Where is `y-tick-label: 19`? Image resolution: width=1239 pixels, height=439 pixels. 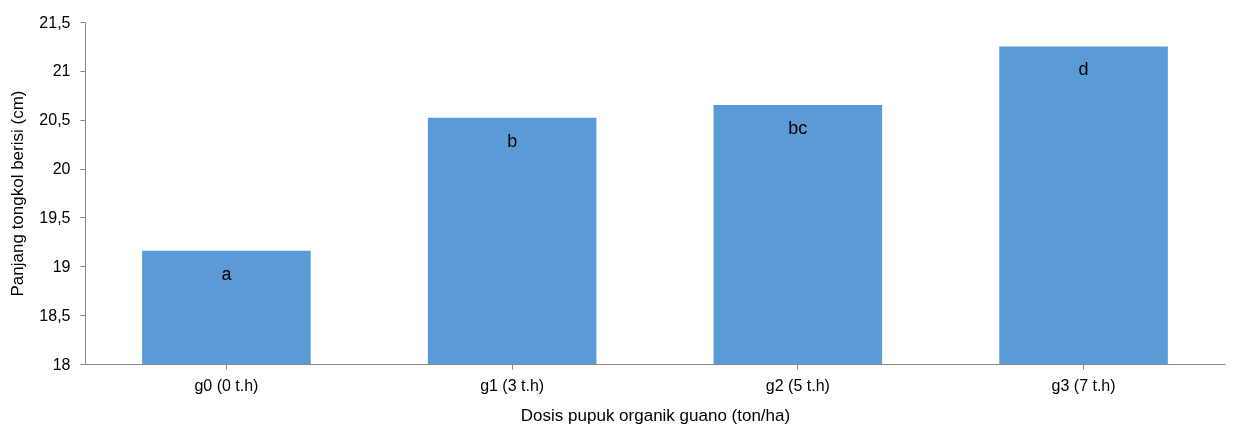
y-tick-label: 19 is located at coordinates (61, 266).